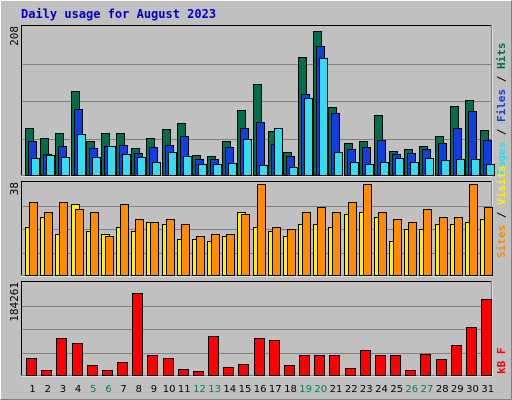 This screenshot has width=512, height=400. Describe the element at coordinates (63, 389) in the screenshot. I see `x-tick-label: 3` at that location.